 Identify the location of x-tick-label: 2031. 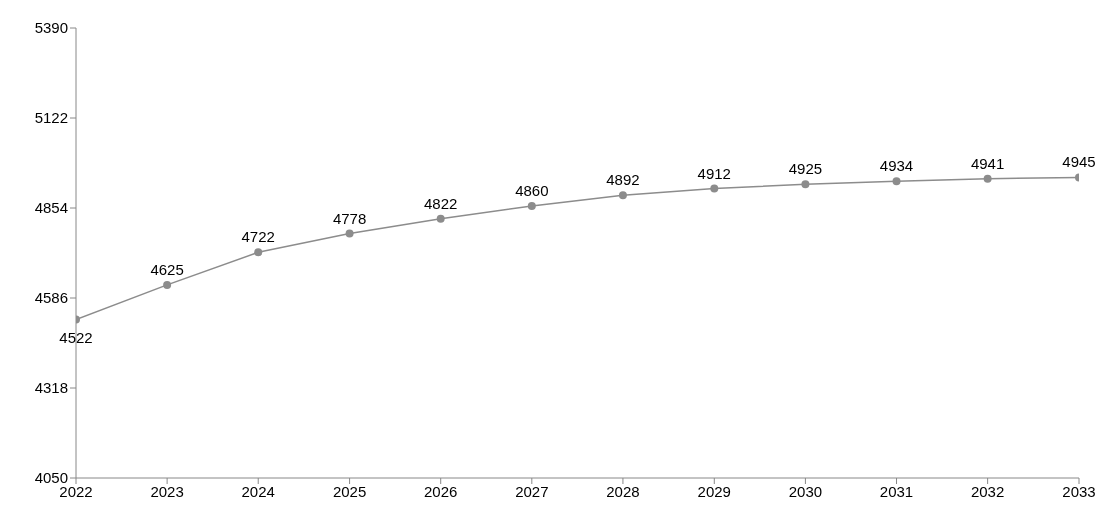
(896, 491).